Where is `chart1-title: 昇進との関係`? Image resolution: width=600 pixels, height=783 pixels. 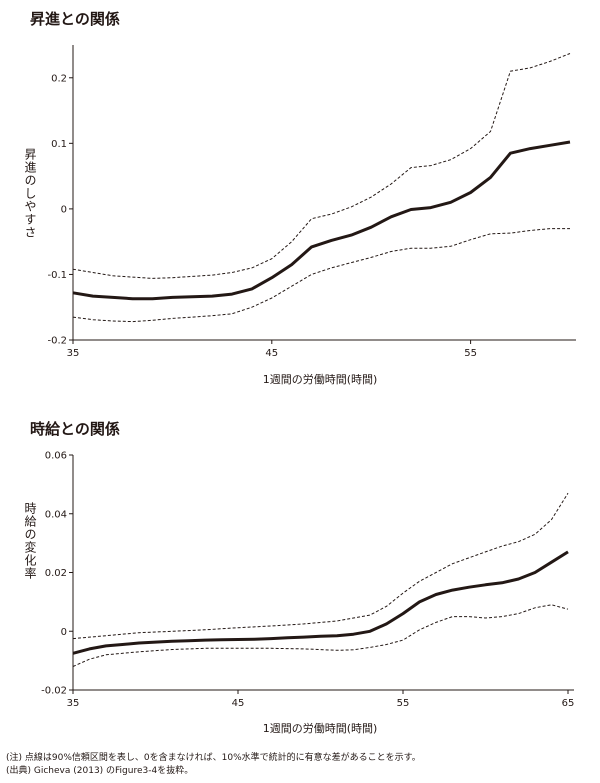
chart1-title: 昇進との関係 is located at coordinates (75, 19).